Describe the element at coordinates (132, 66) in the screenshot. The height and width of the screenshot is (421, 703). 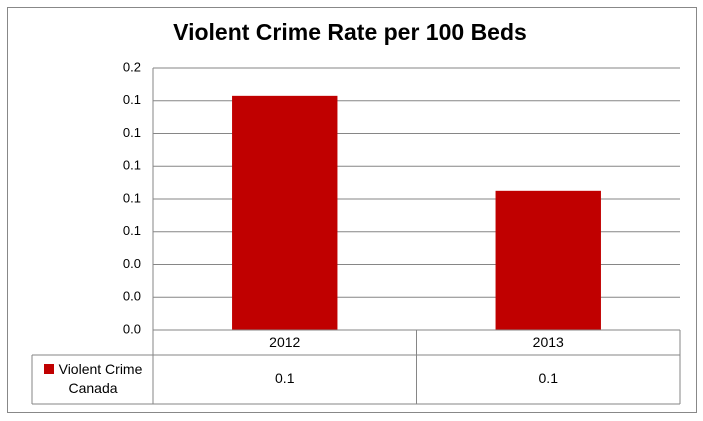
I see `y-tick-label: 0.2` at that location.